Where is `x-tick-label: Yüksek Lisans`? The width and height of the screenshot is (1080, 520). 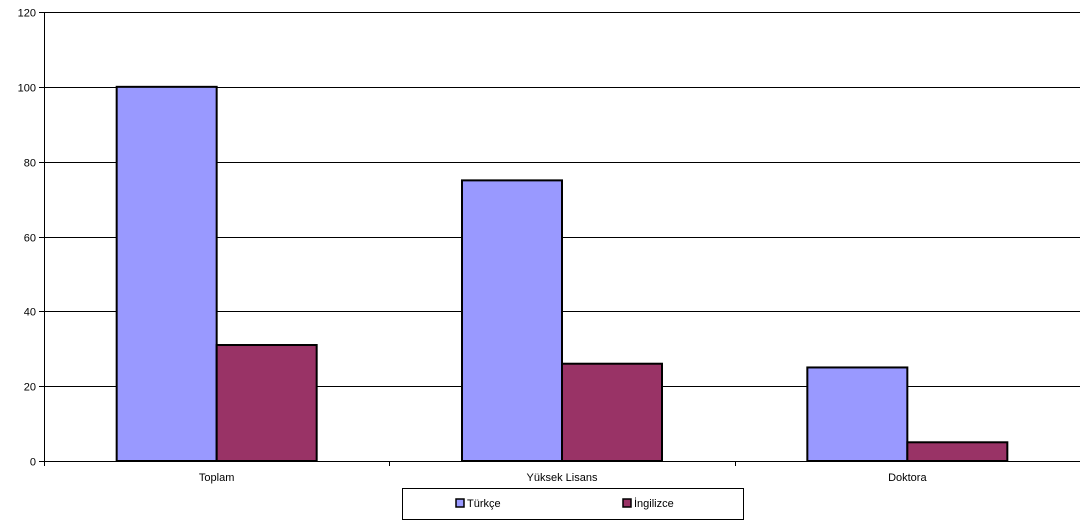
x-tick-label: Yüksek Lisans is located at coordinates (562, 478).